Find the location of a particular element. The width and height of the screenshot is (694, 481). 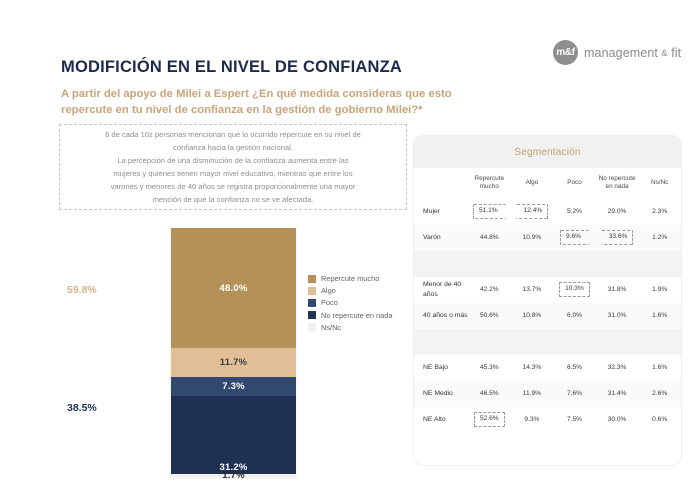

cell-value: 1.9% is located at coordinates (660, 290).